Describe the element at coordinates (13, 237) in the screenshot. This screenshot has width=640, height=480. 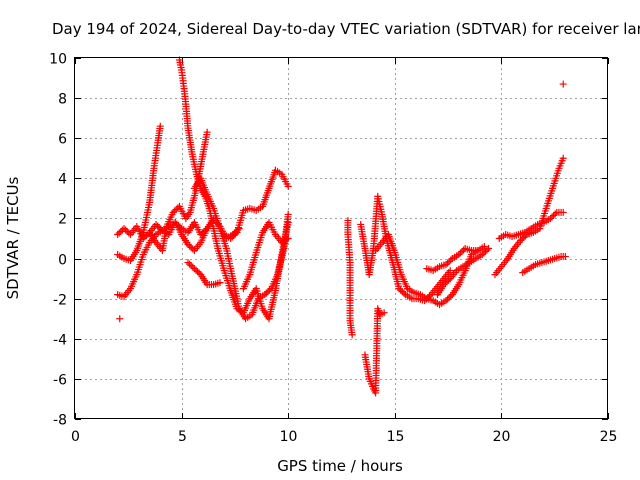
I see `y-axis-title: SDTVAR / TECUs` at that location.